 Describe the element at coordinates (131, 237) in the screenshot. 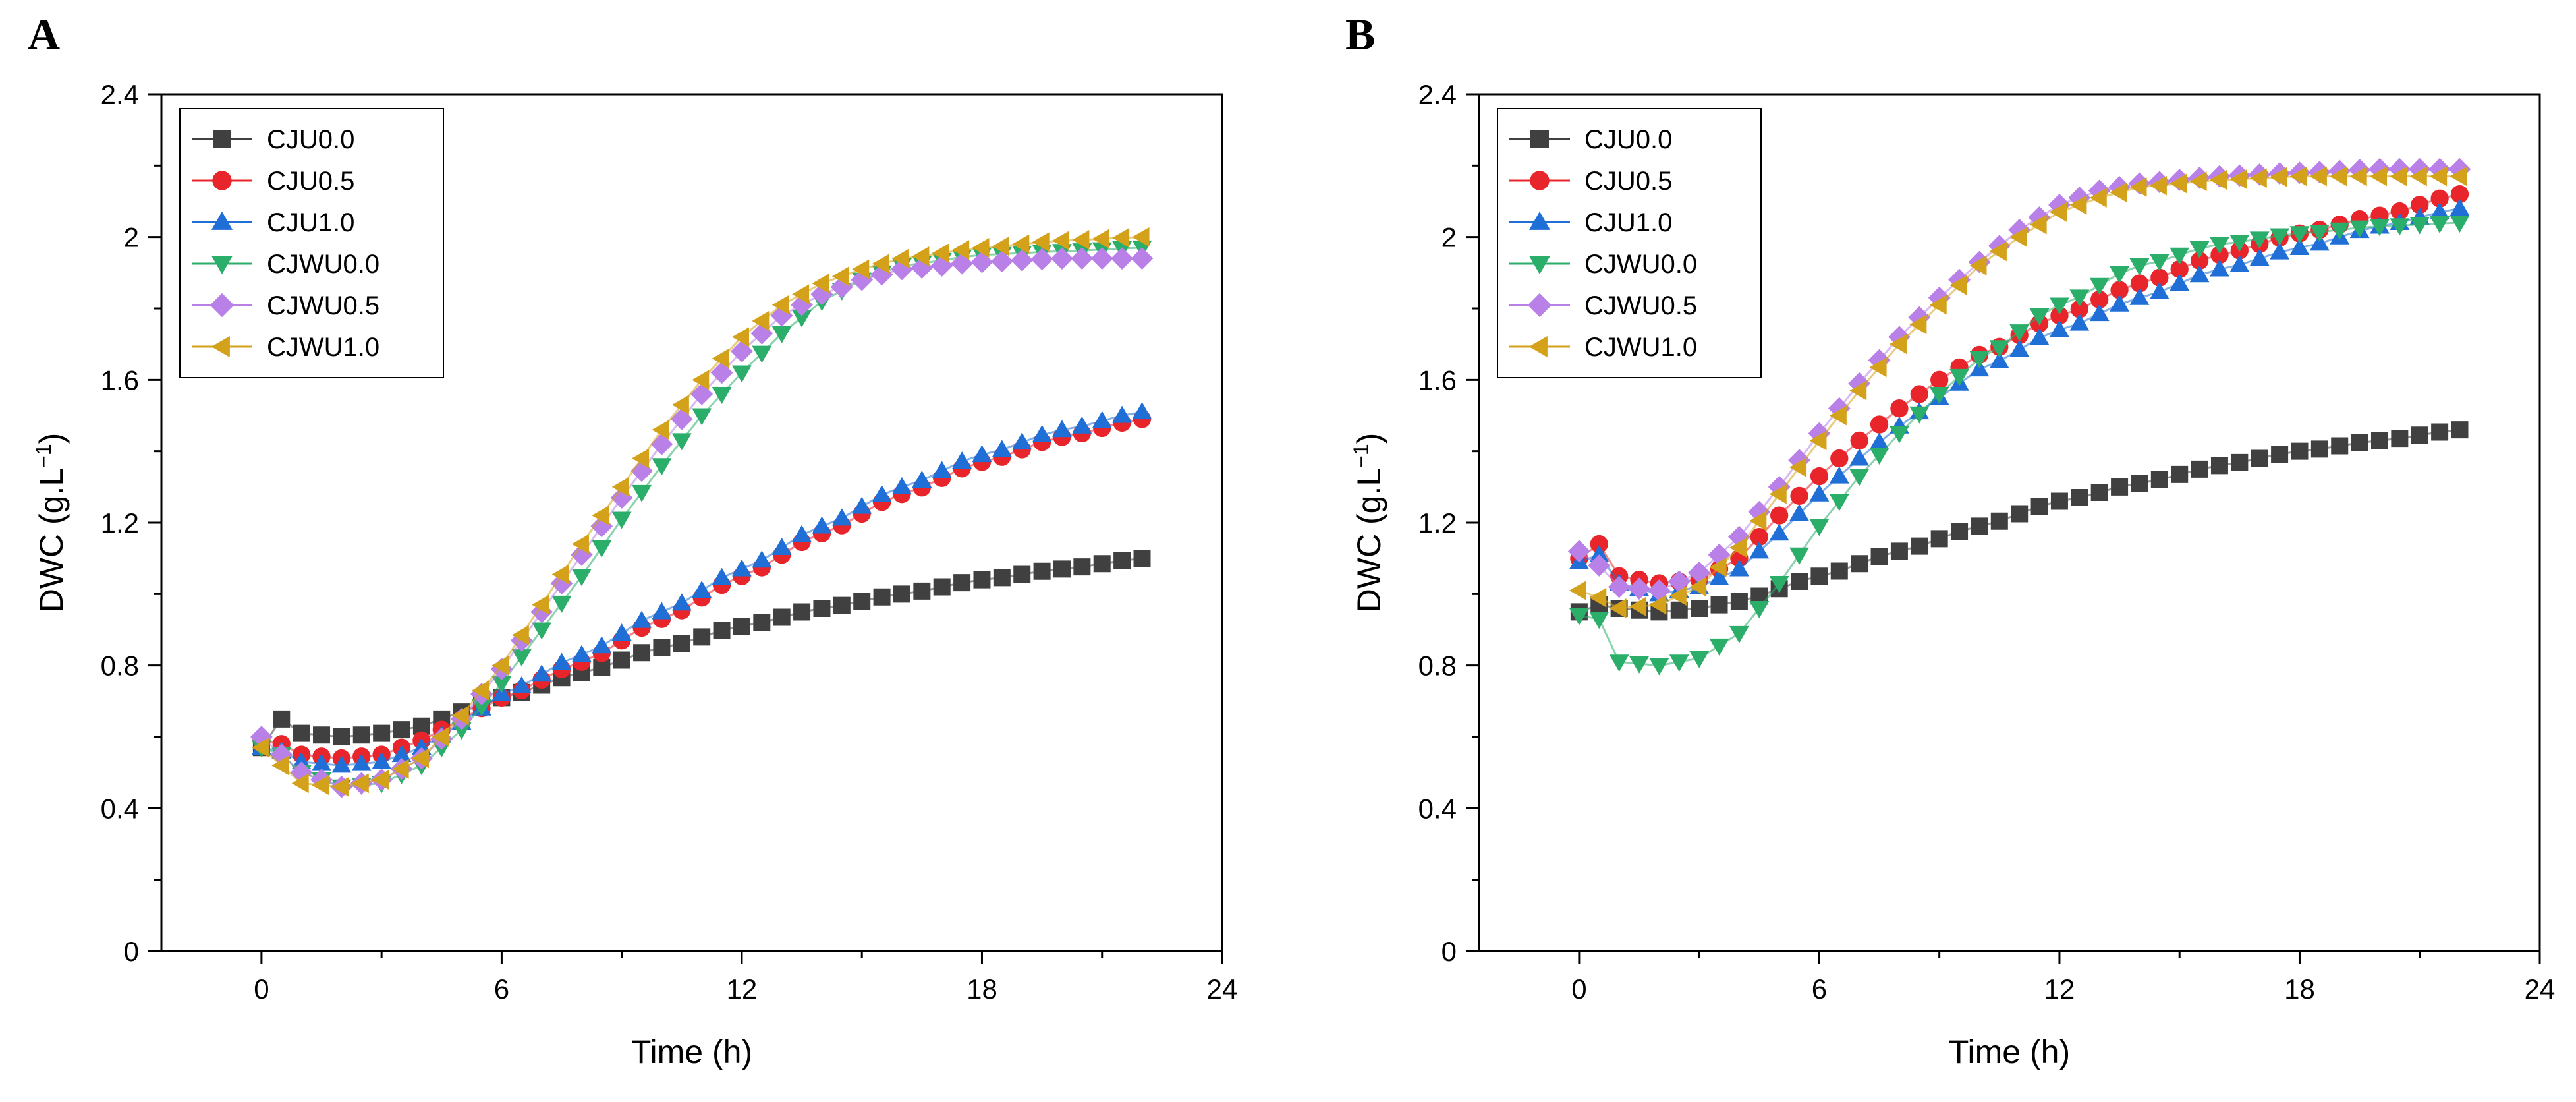

I see `y-tick-label: 2` at that location.